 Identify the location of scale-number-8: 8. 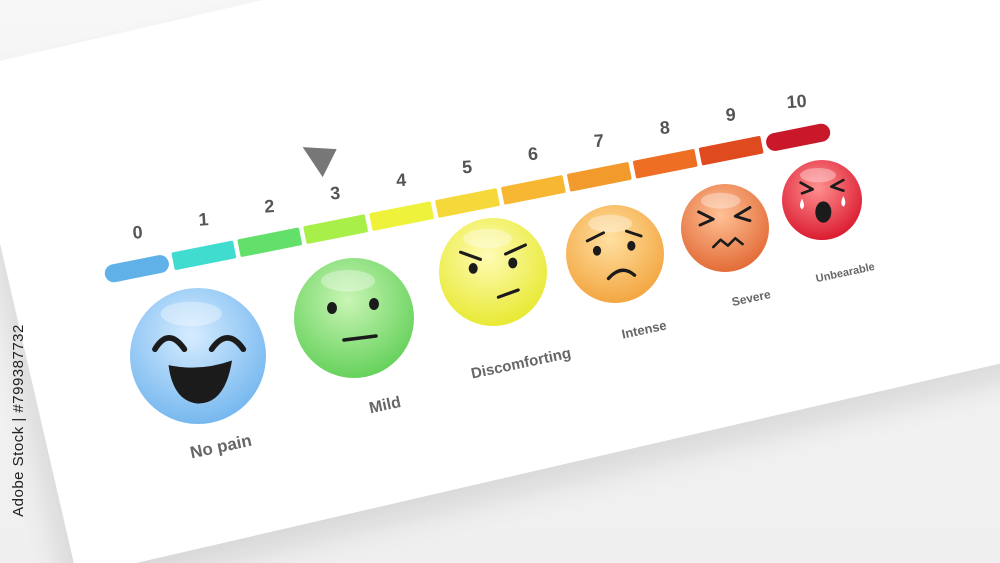
(664, 127).